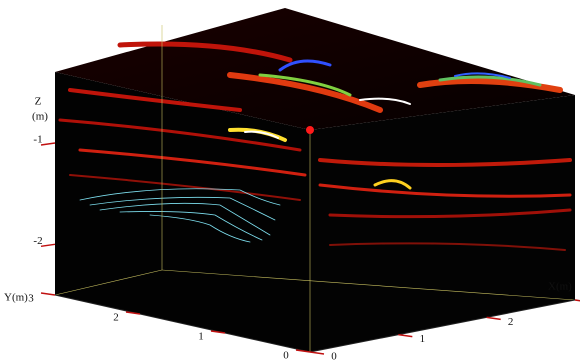  What do you see at coordinates (182, 323) in the screenshot?
I see `y-axis-line` at bounding box center [182, 323].